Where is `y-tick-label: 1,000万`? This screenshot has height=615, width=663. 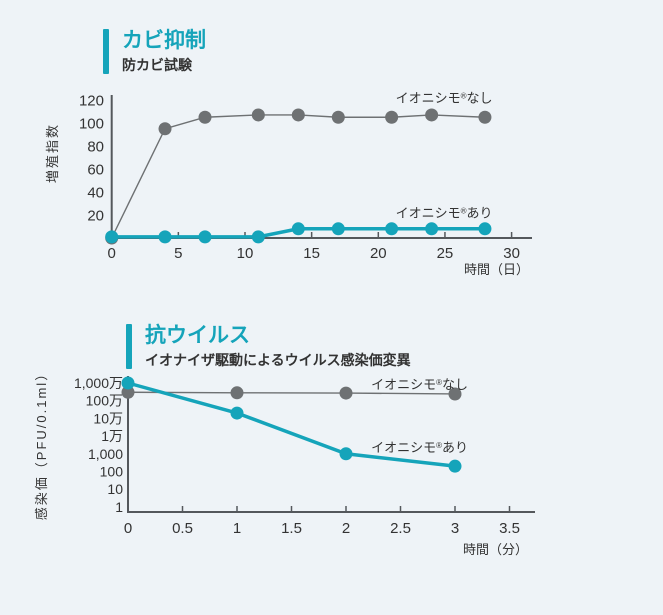 y-tick-label: 1,000万 is located at coordinates (98, 383).